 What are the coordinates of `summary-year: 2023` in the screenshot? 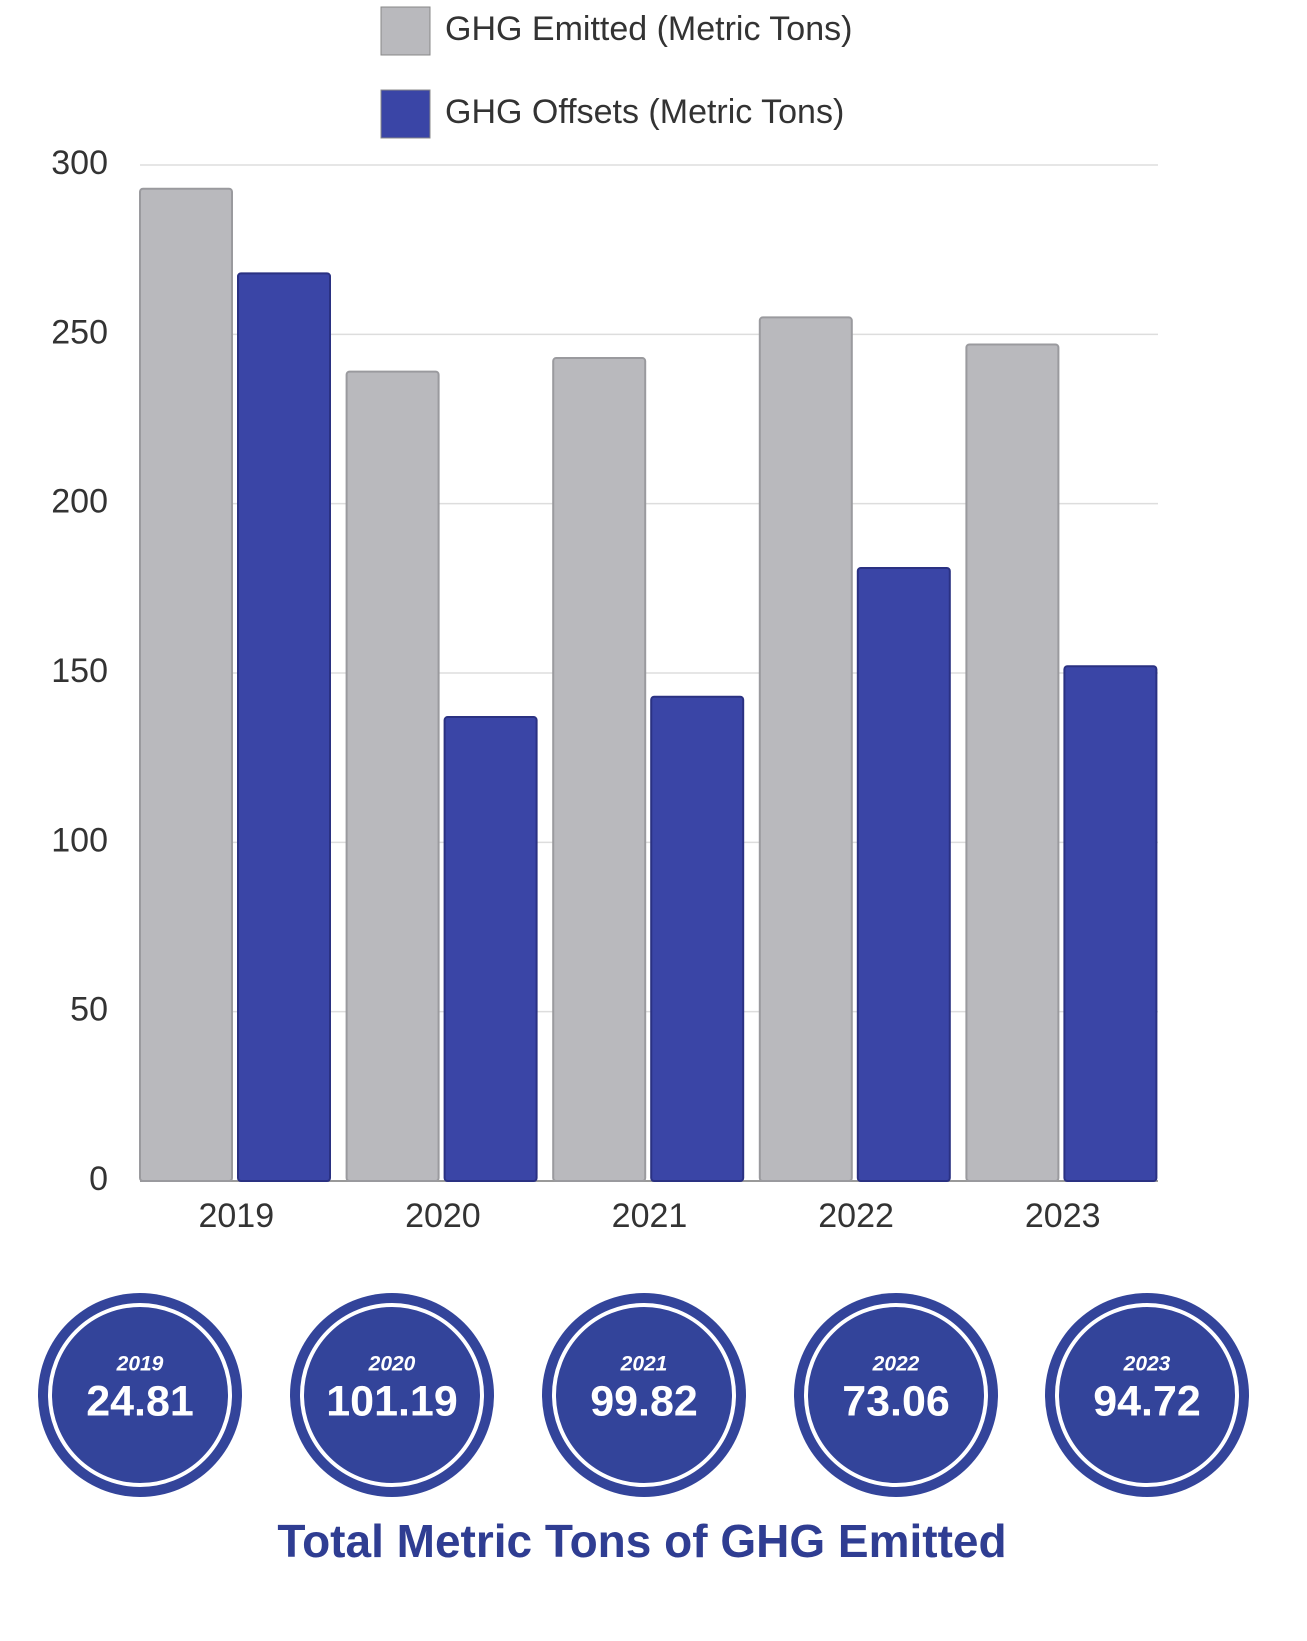 It's located at (1147, 1364).